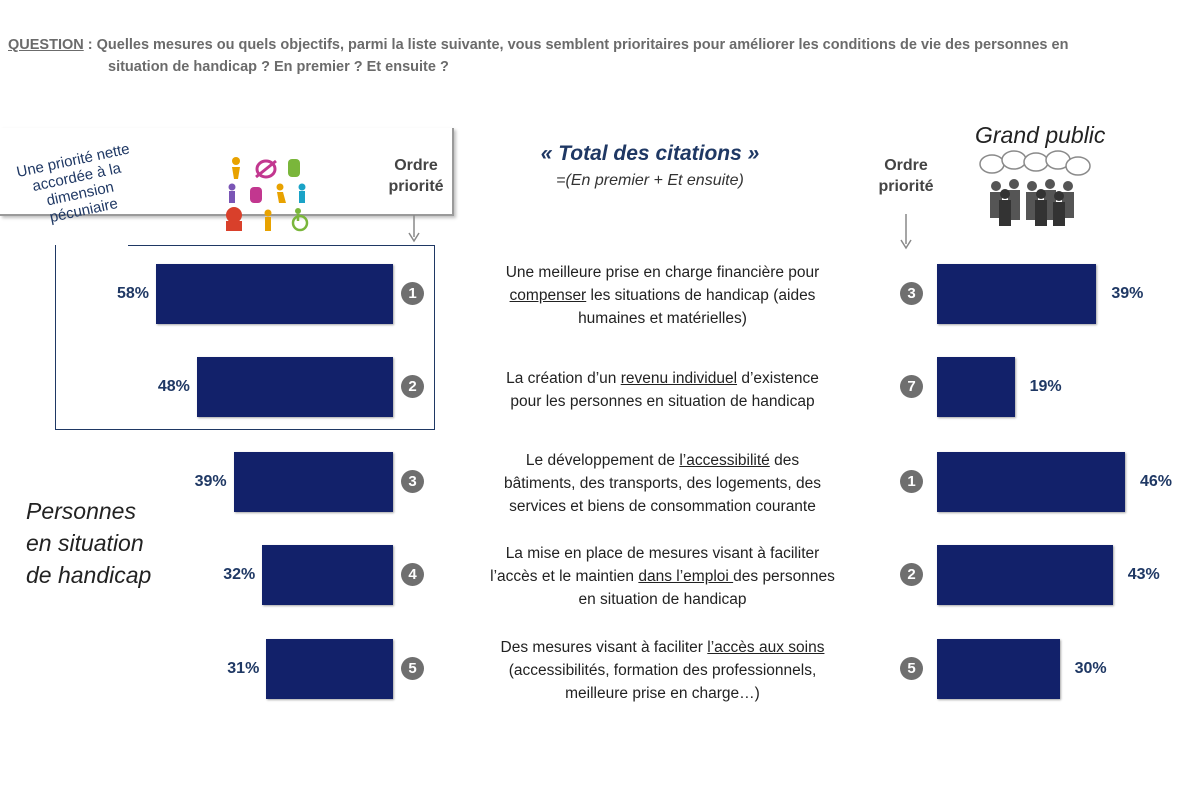 This screenshot has width=1200, height=800. Describe the element at coordinates (784, 576) in the screenshot. I see `measure-fragment: des personnes` at that location.